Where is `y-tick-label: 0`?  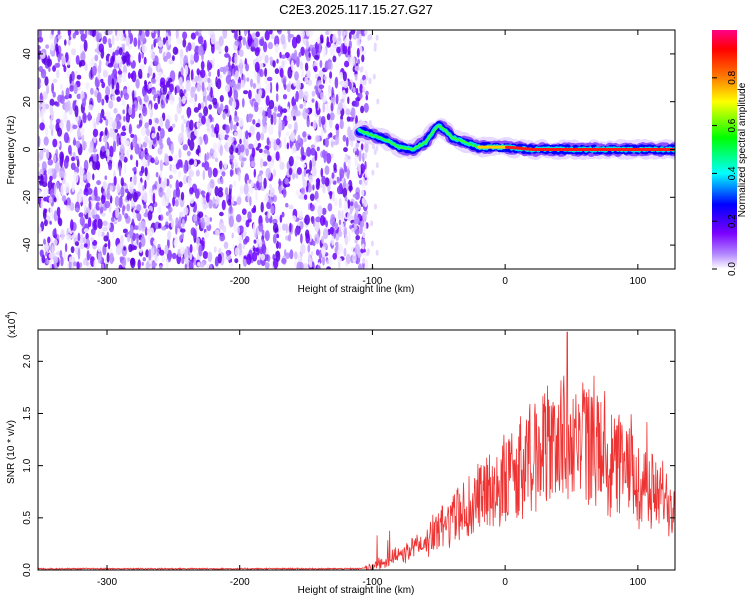
y-tick-label: 0 is located at coordinates (27, 149).